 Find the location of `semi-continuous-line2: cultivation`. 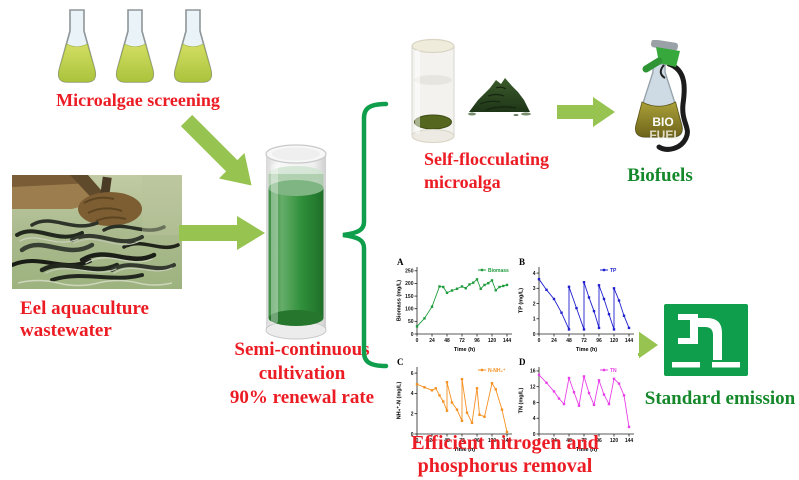

semi-continuous-line2: cultivation is located at coordinates (302, 373).